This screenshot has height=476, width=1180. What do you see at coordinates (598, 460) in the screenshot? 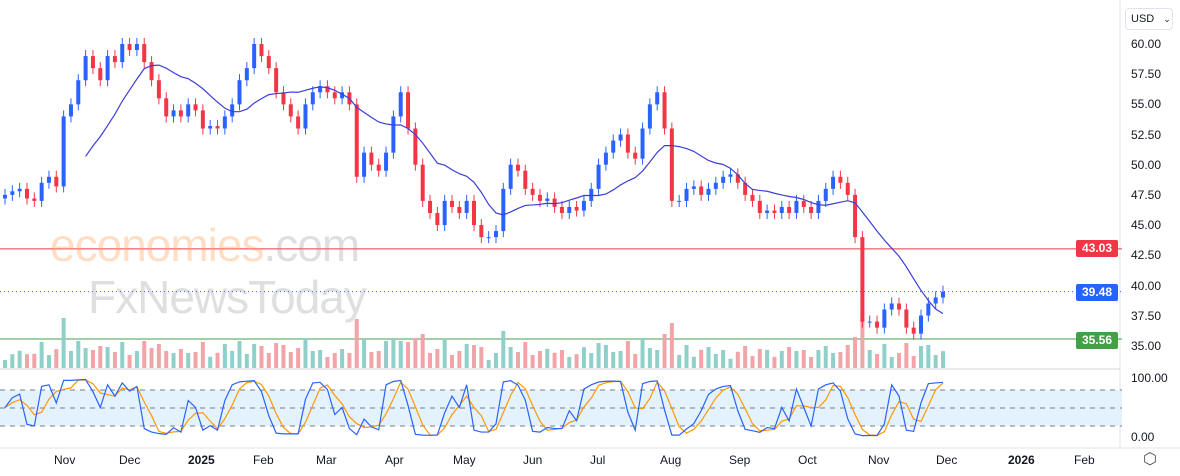
I see `time-tick: Jul` at bounding box center [598, 460].